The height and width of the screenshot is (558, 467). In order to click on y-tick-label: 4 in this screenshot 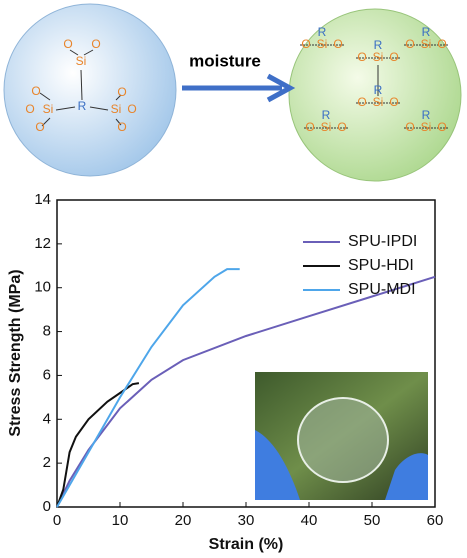, I will do `click(47, 418)`.